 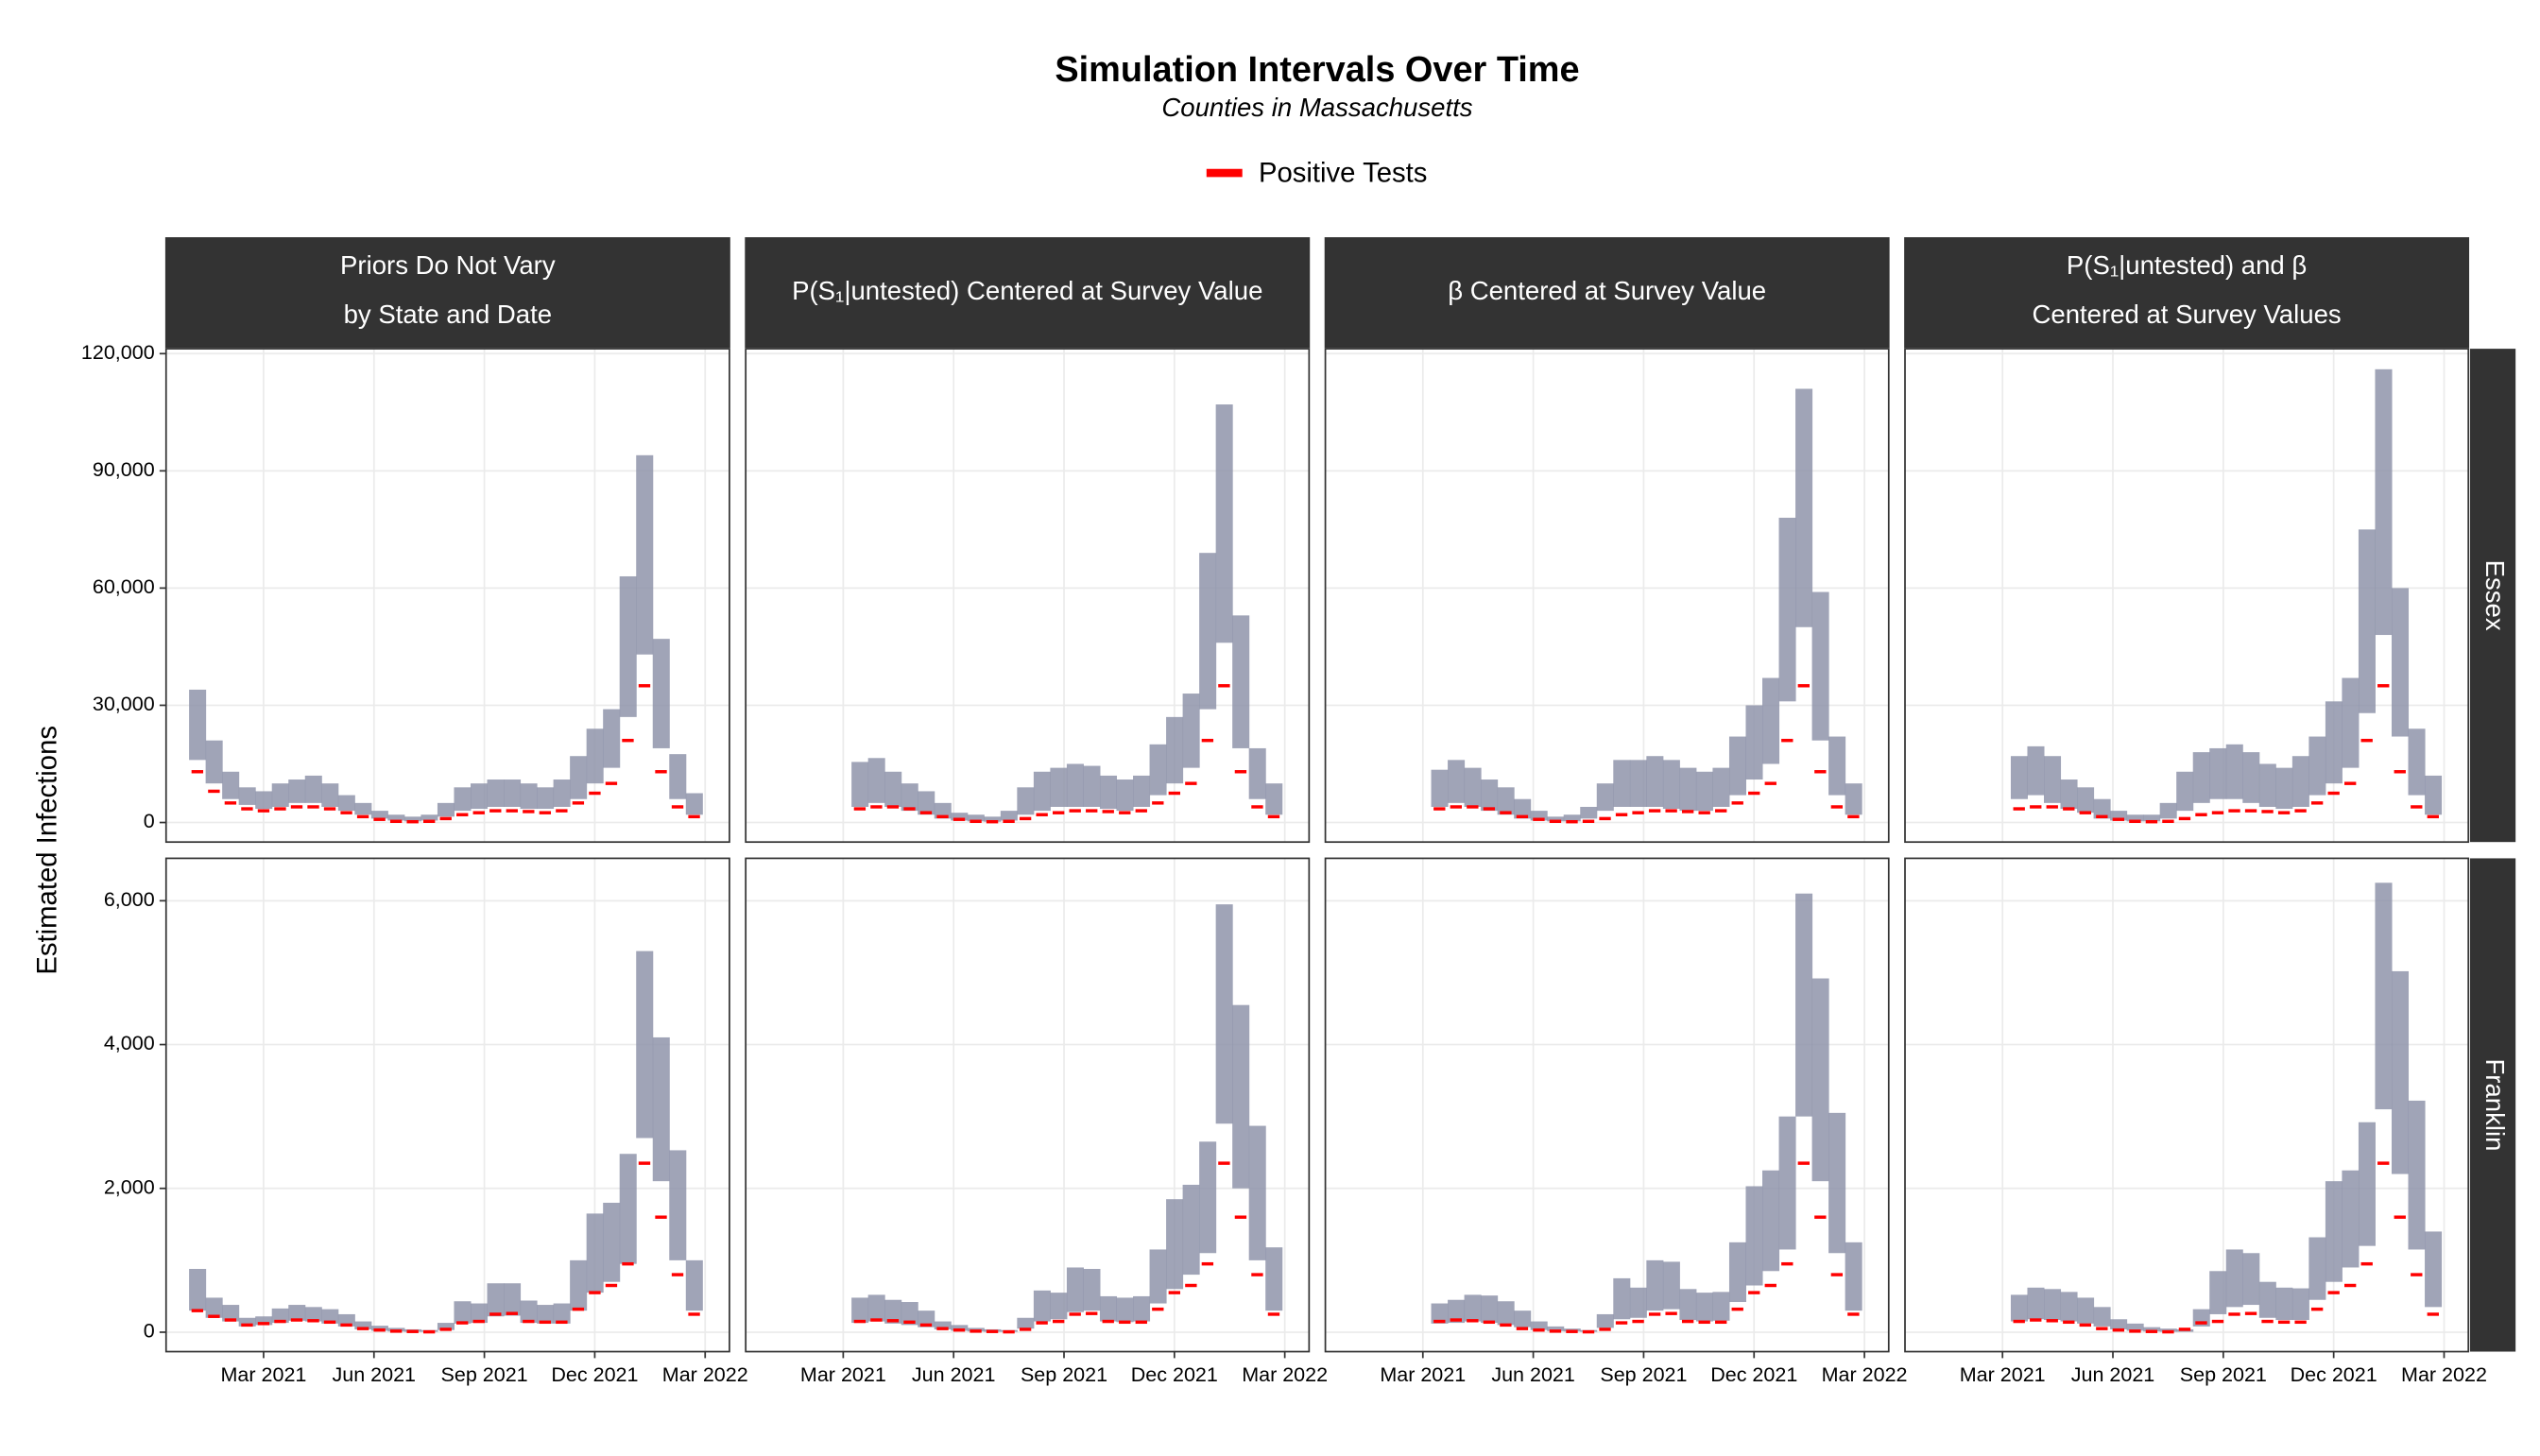 What do you see at coordinates (129, 900) in the screenshot?
I see `y-tick-label: 6,000` at bounding box center [129, 900].